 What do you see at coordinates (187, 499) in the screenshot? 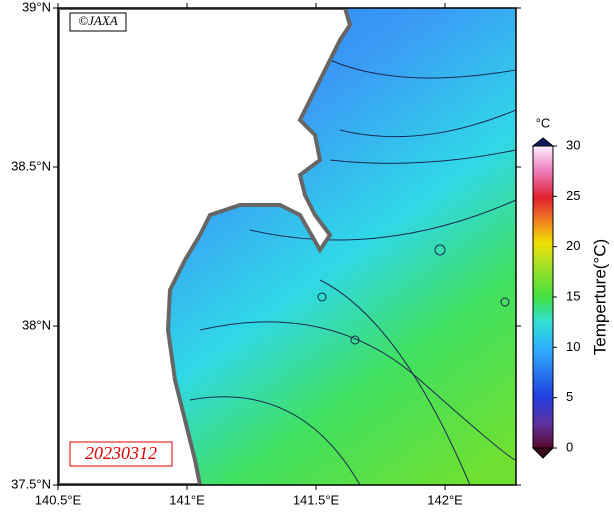
I see `x-tick-label: 141°E` at bounding box center [187, 499].